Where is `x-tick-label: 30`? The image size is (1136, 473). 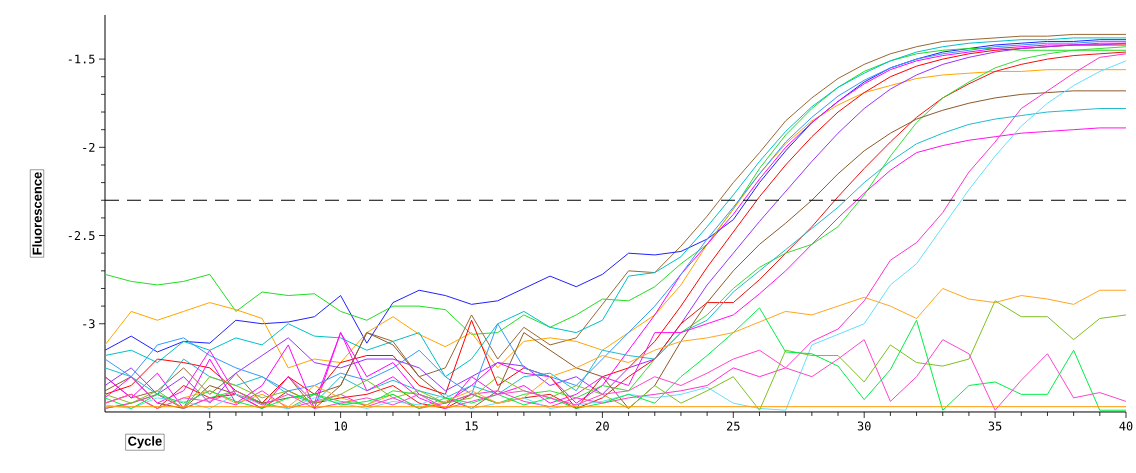
x-tick-label: 30 is located at coordinates (864, 426).